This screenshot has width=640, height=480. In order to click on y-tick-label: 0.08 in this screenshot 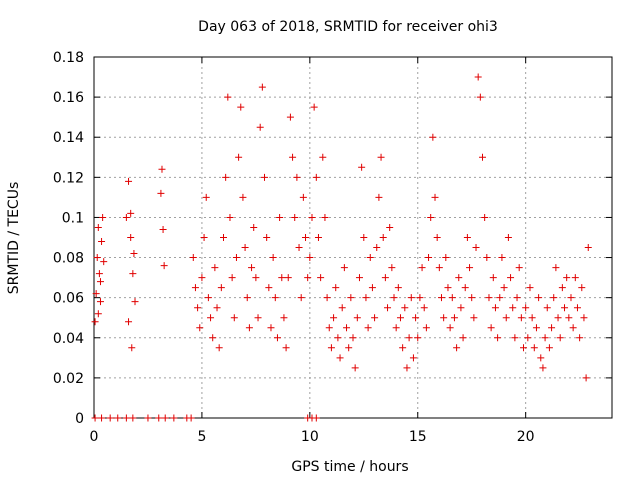, I will do `click(68, 259)`.